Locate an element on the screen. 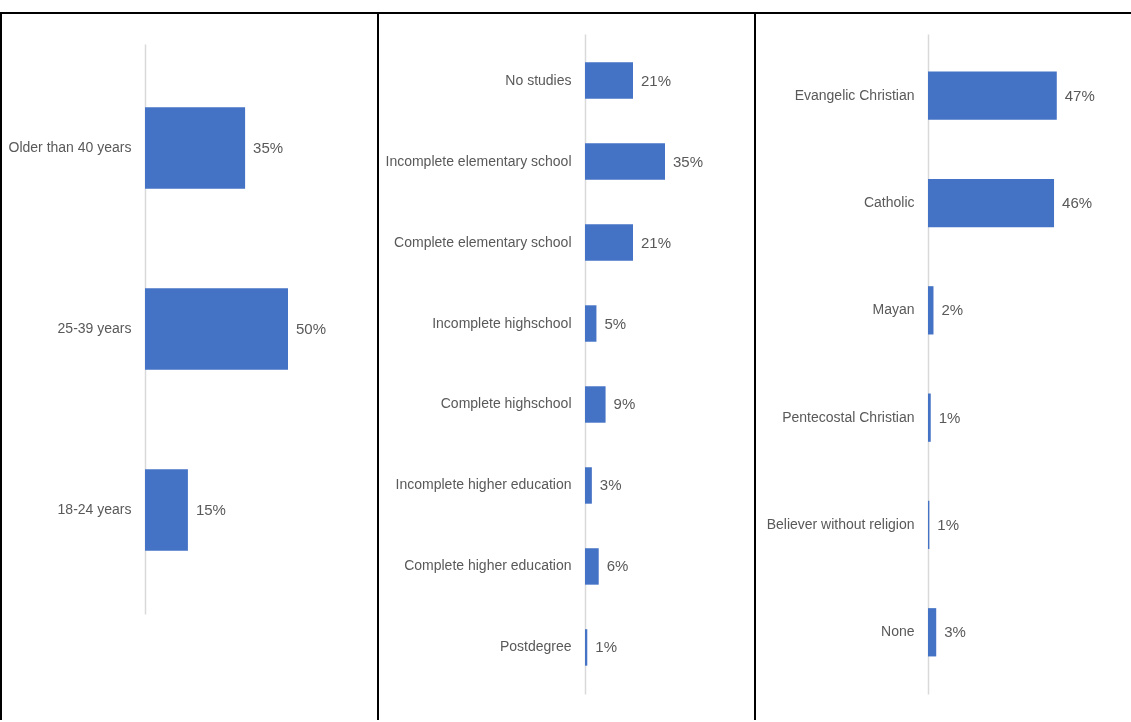 This screenshot has height=722, width=1131. y-tick-label: Complete highschool is located at coordinates (506, 403).